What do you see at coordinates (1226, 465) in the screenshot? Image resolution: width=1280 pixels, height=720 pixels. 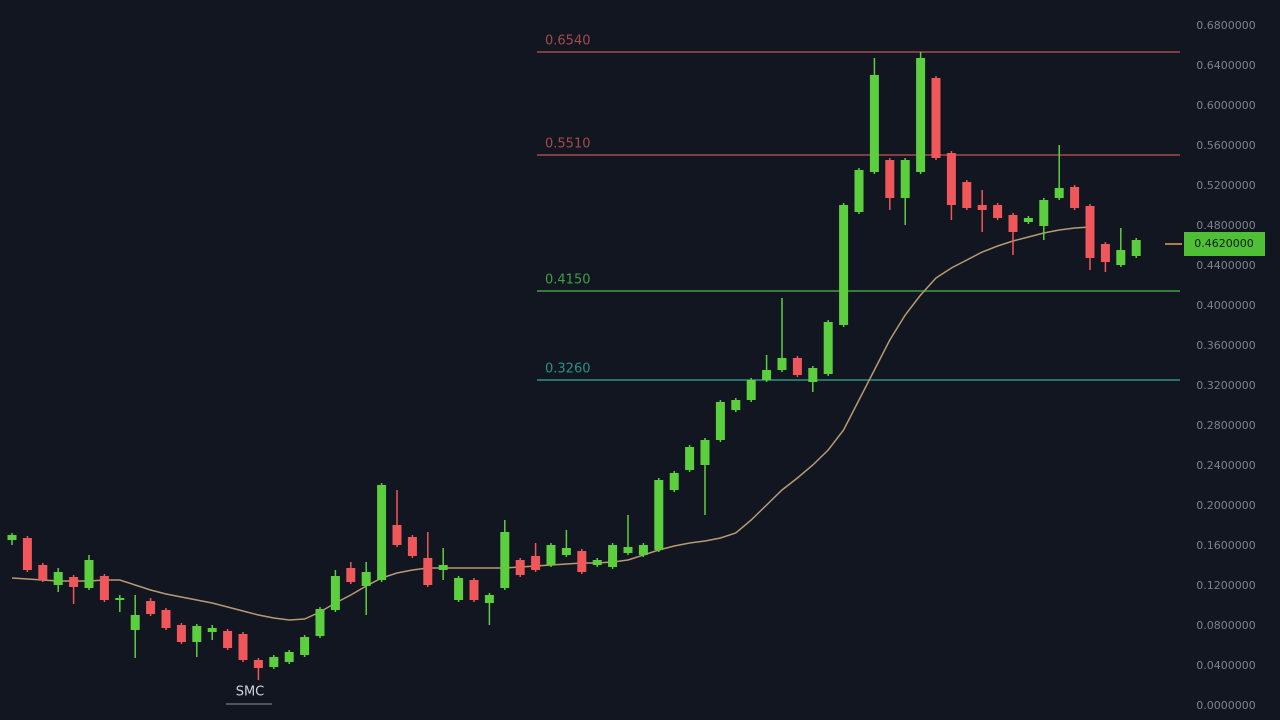 I see `y-tick-label: 0.2400000` at bounding box center [1226, 465].